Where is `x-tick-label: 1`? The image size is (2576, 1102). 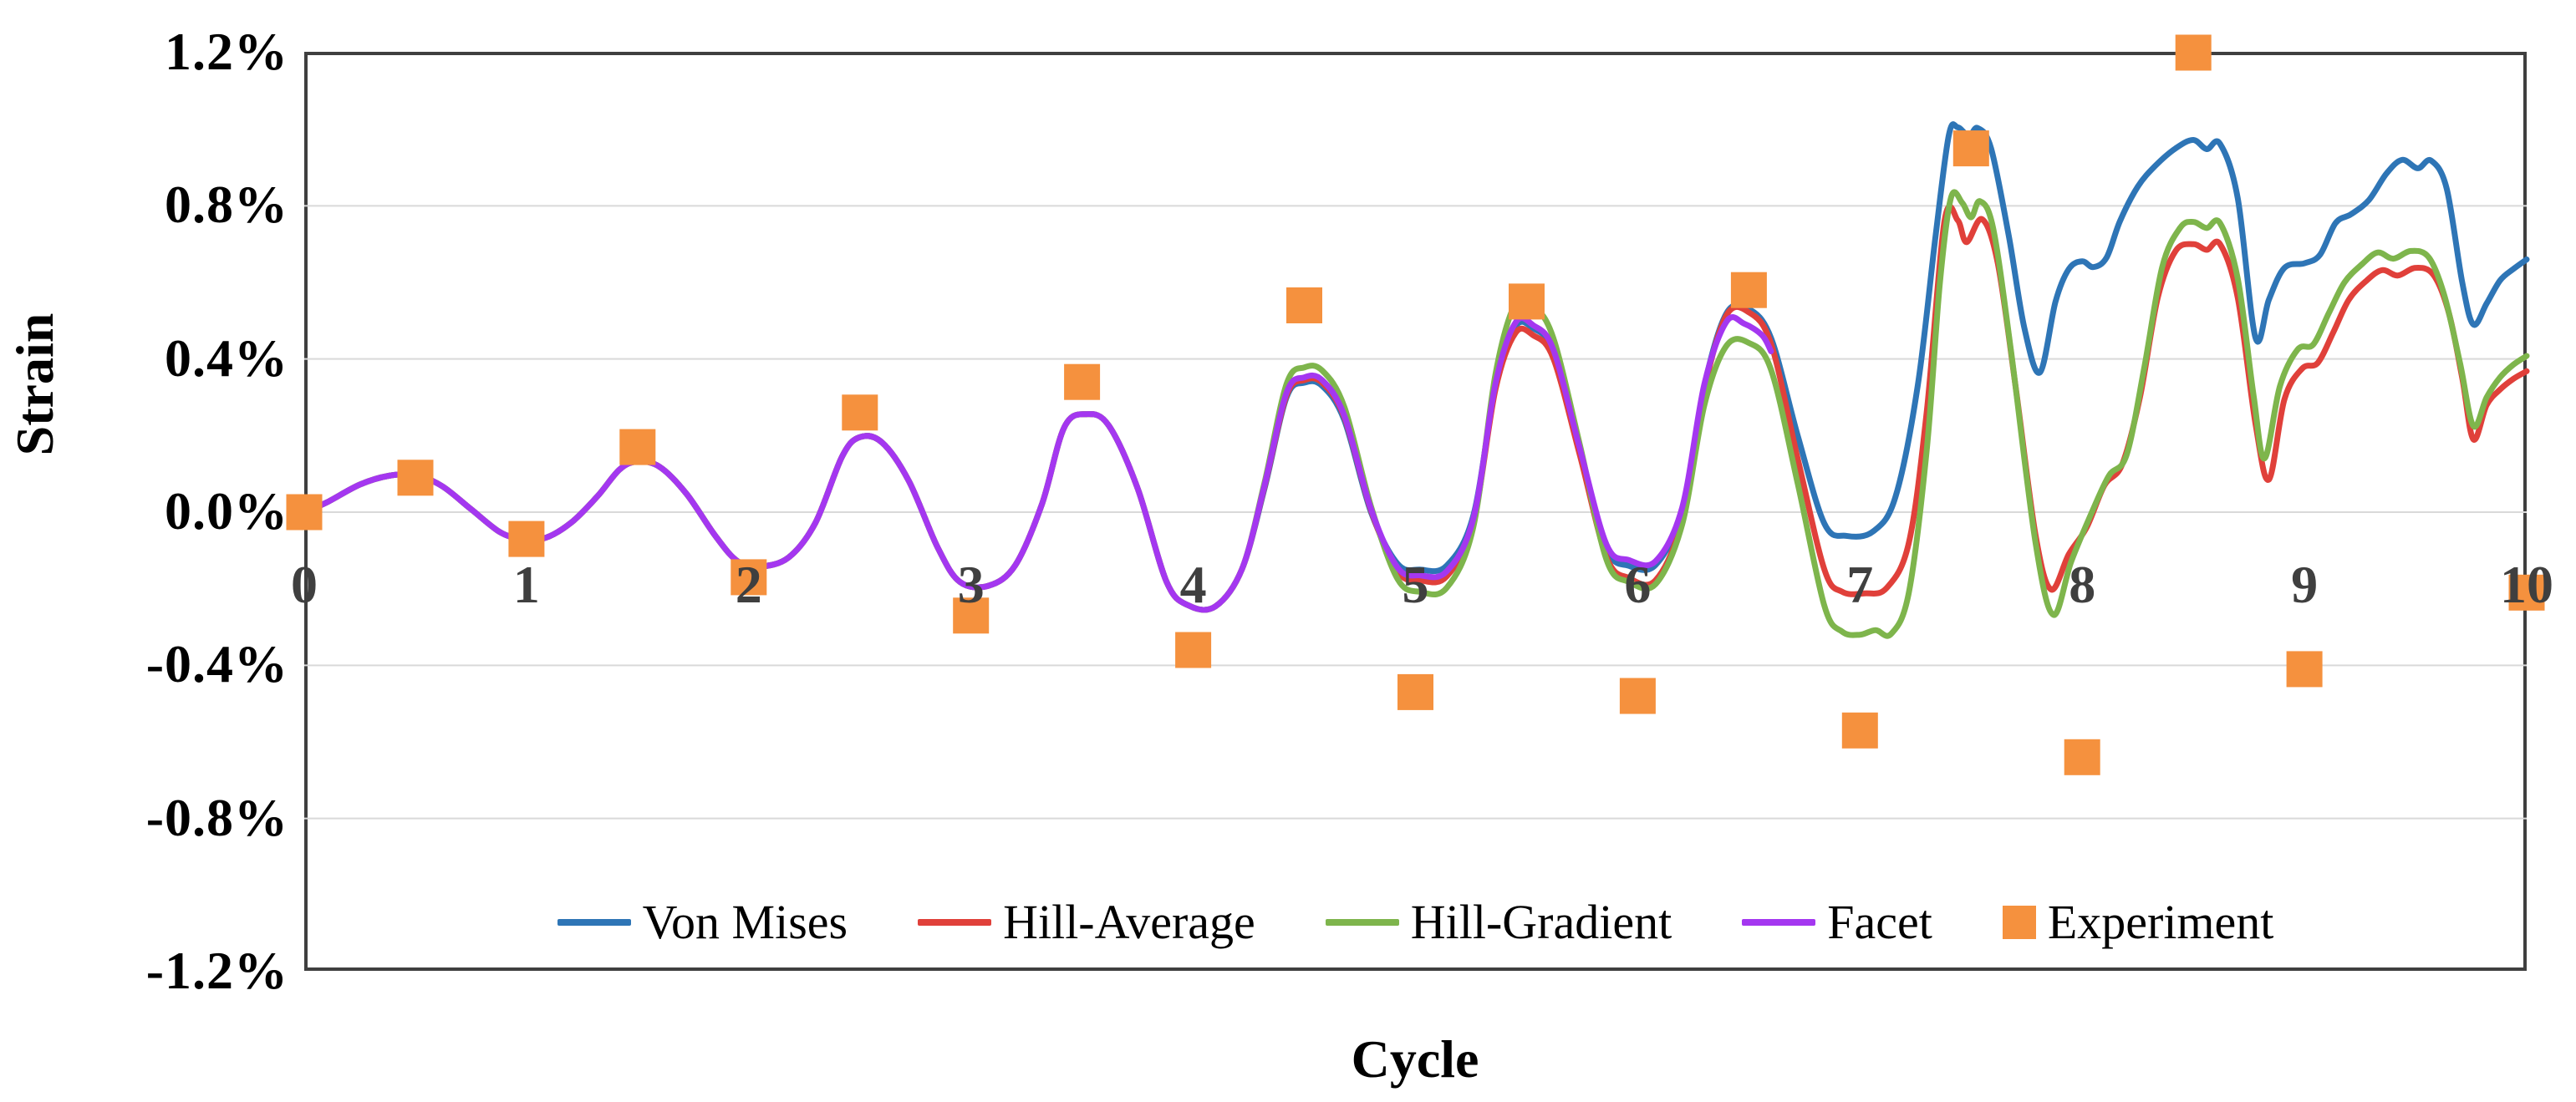
x-tick-label: 1 is located at coordinates (526, 584).